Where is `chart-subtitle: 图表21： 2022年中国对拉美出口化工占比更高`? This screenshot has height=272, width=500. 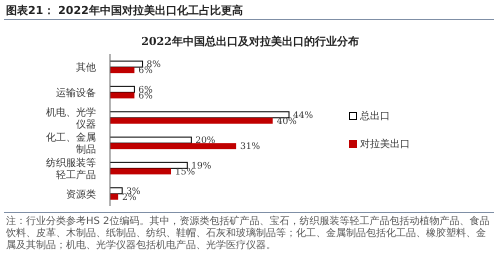
chart-subtitle: 图表21： 2022年中国对拉美出口化工占比更高 is located at coordinates (124, 10).